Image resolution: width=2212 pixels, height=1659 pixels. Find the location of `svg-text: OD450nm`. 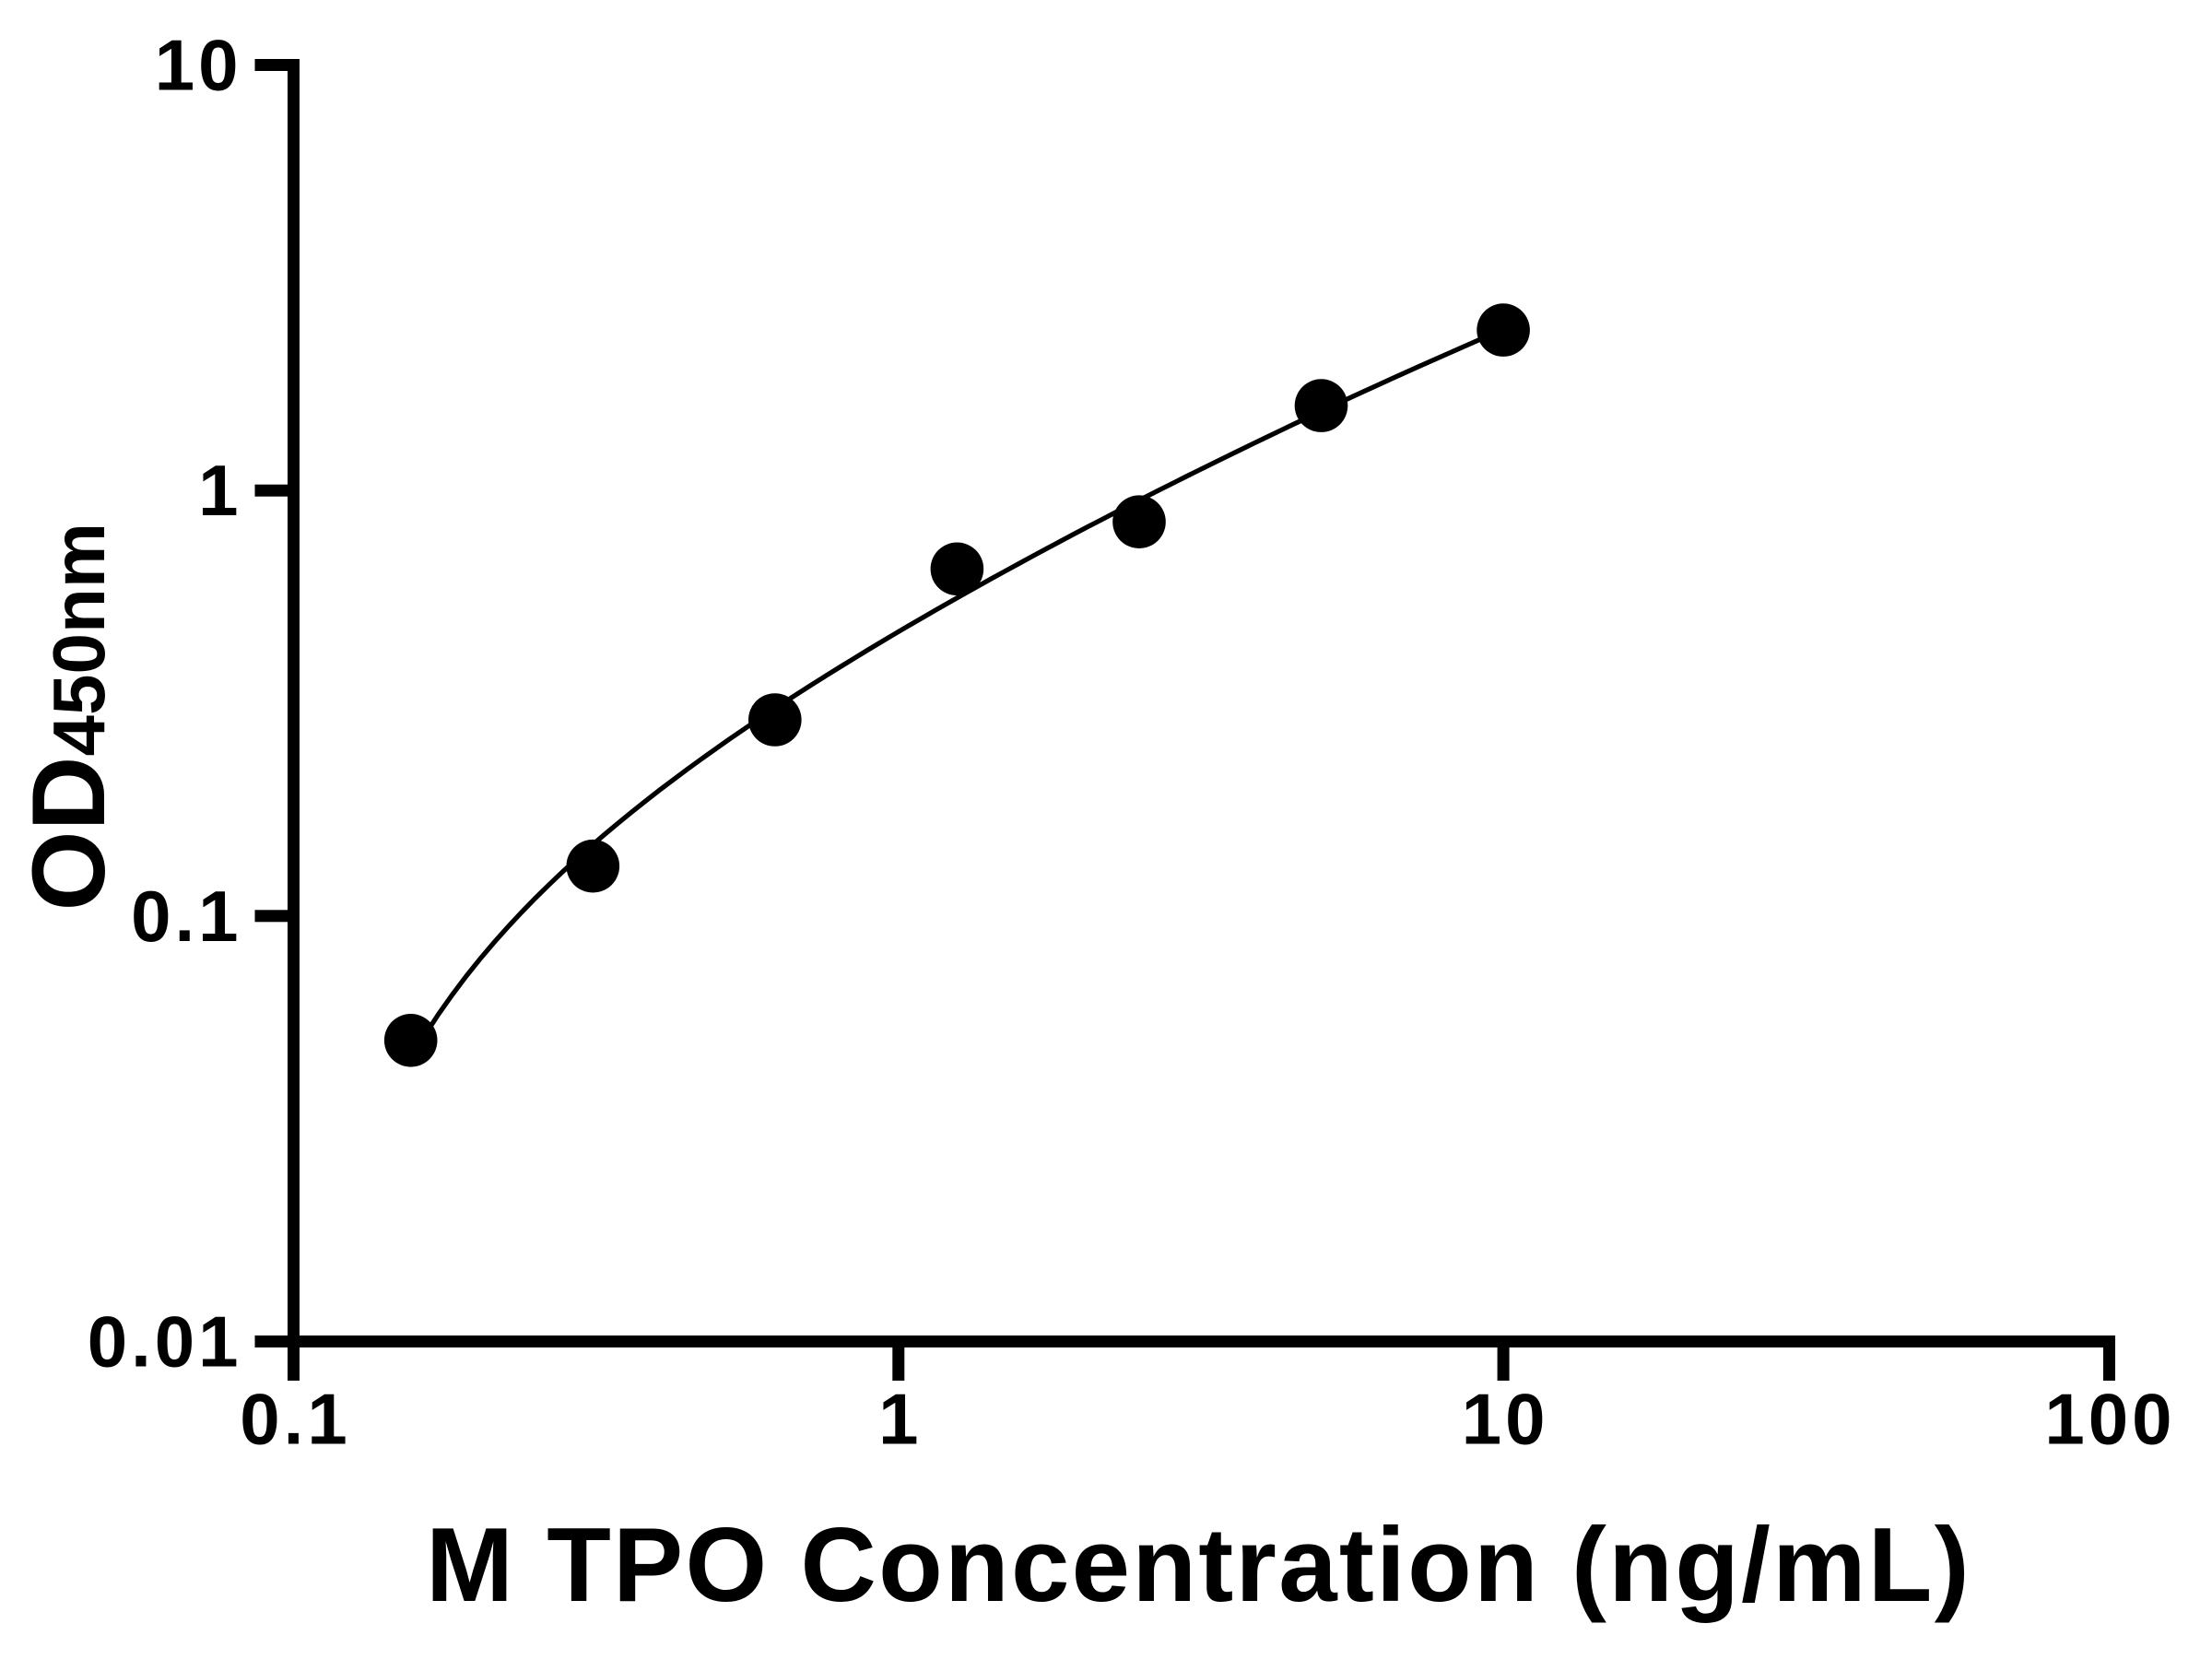

svg-text: OD450nm is located at coordinates (68, 717).